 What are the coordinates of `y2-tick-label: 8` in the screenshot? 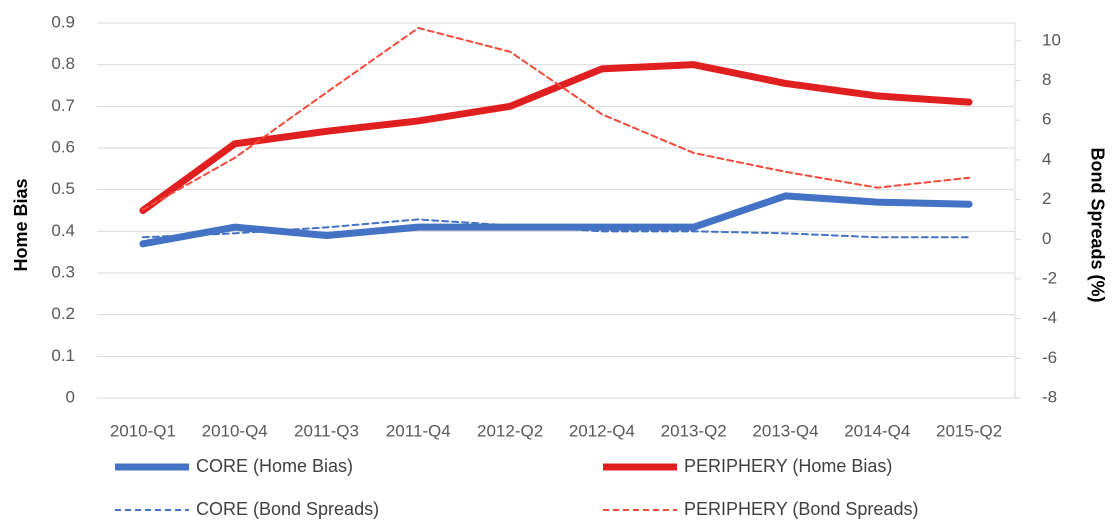 It's located at (1046, 79).